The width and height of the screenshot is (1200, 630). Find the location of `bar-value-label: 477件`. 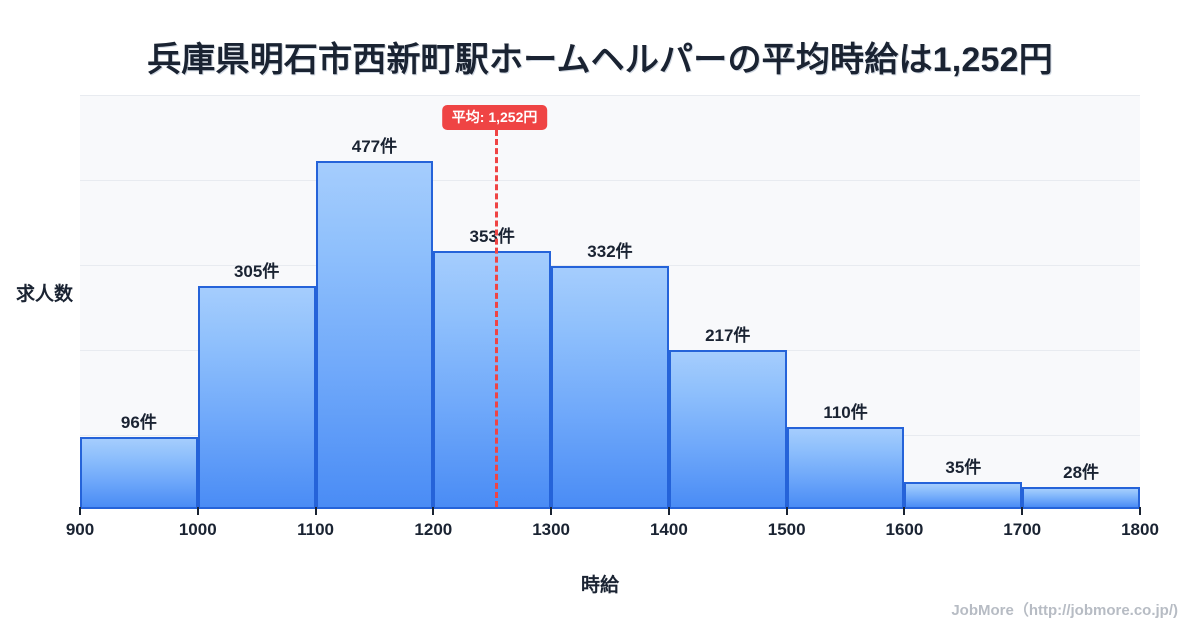

bar-value-label: 477件 is located at coordinates (374, 146).